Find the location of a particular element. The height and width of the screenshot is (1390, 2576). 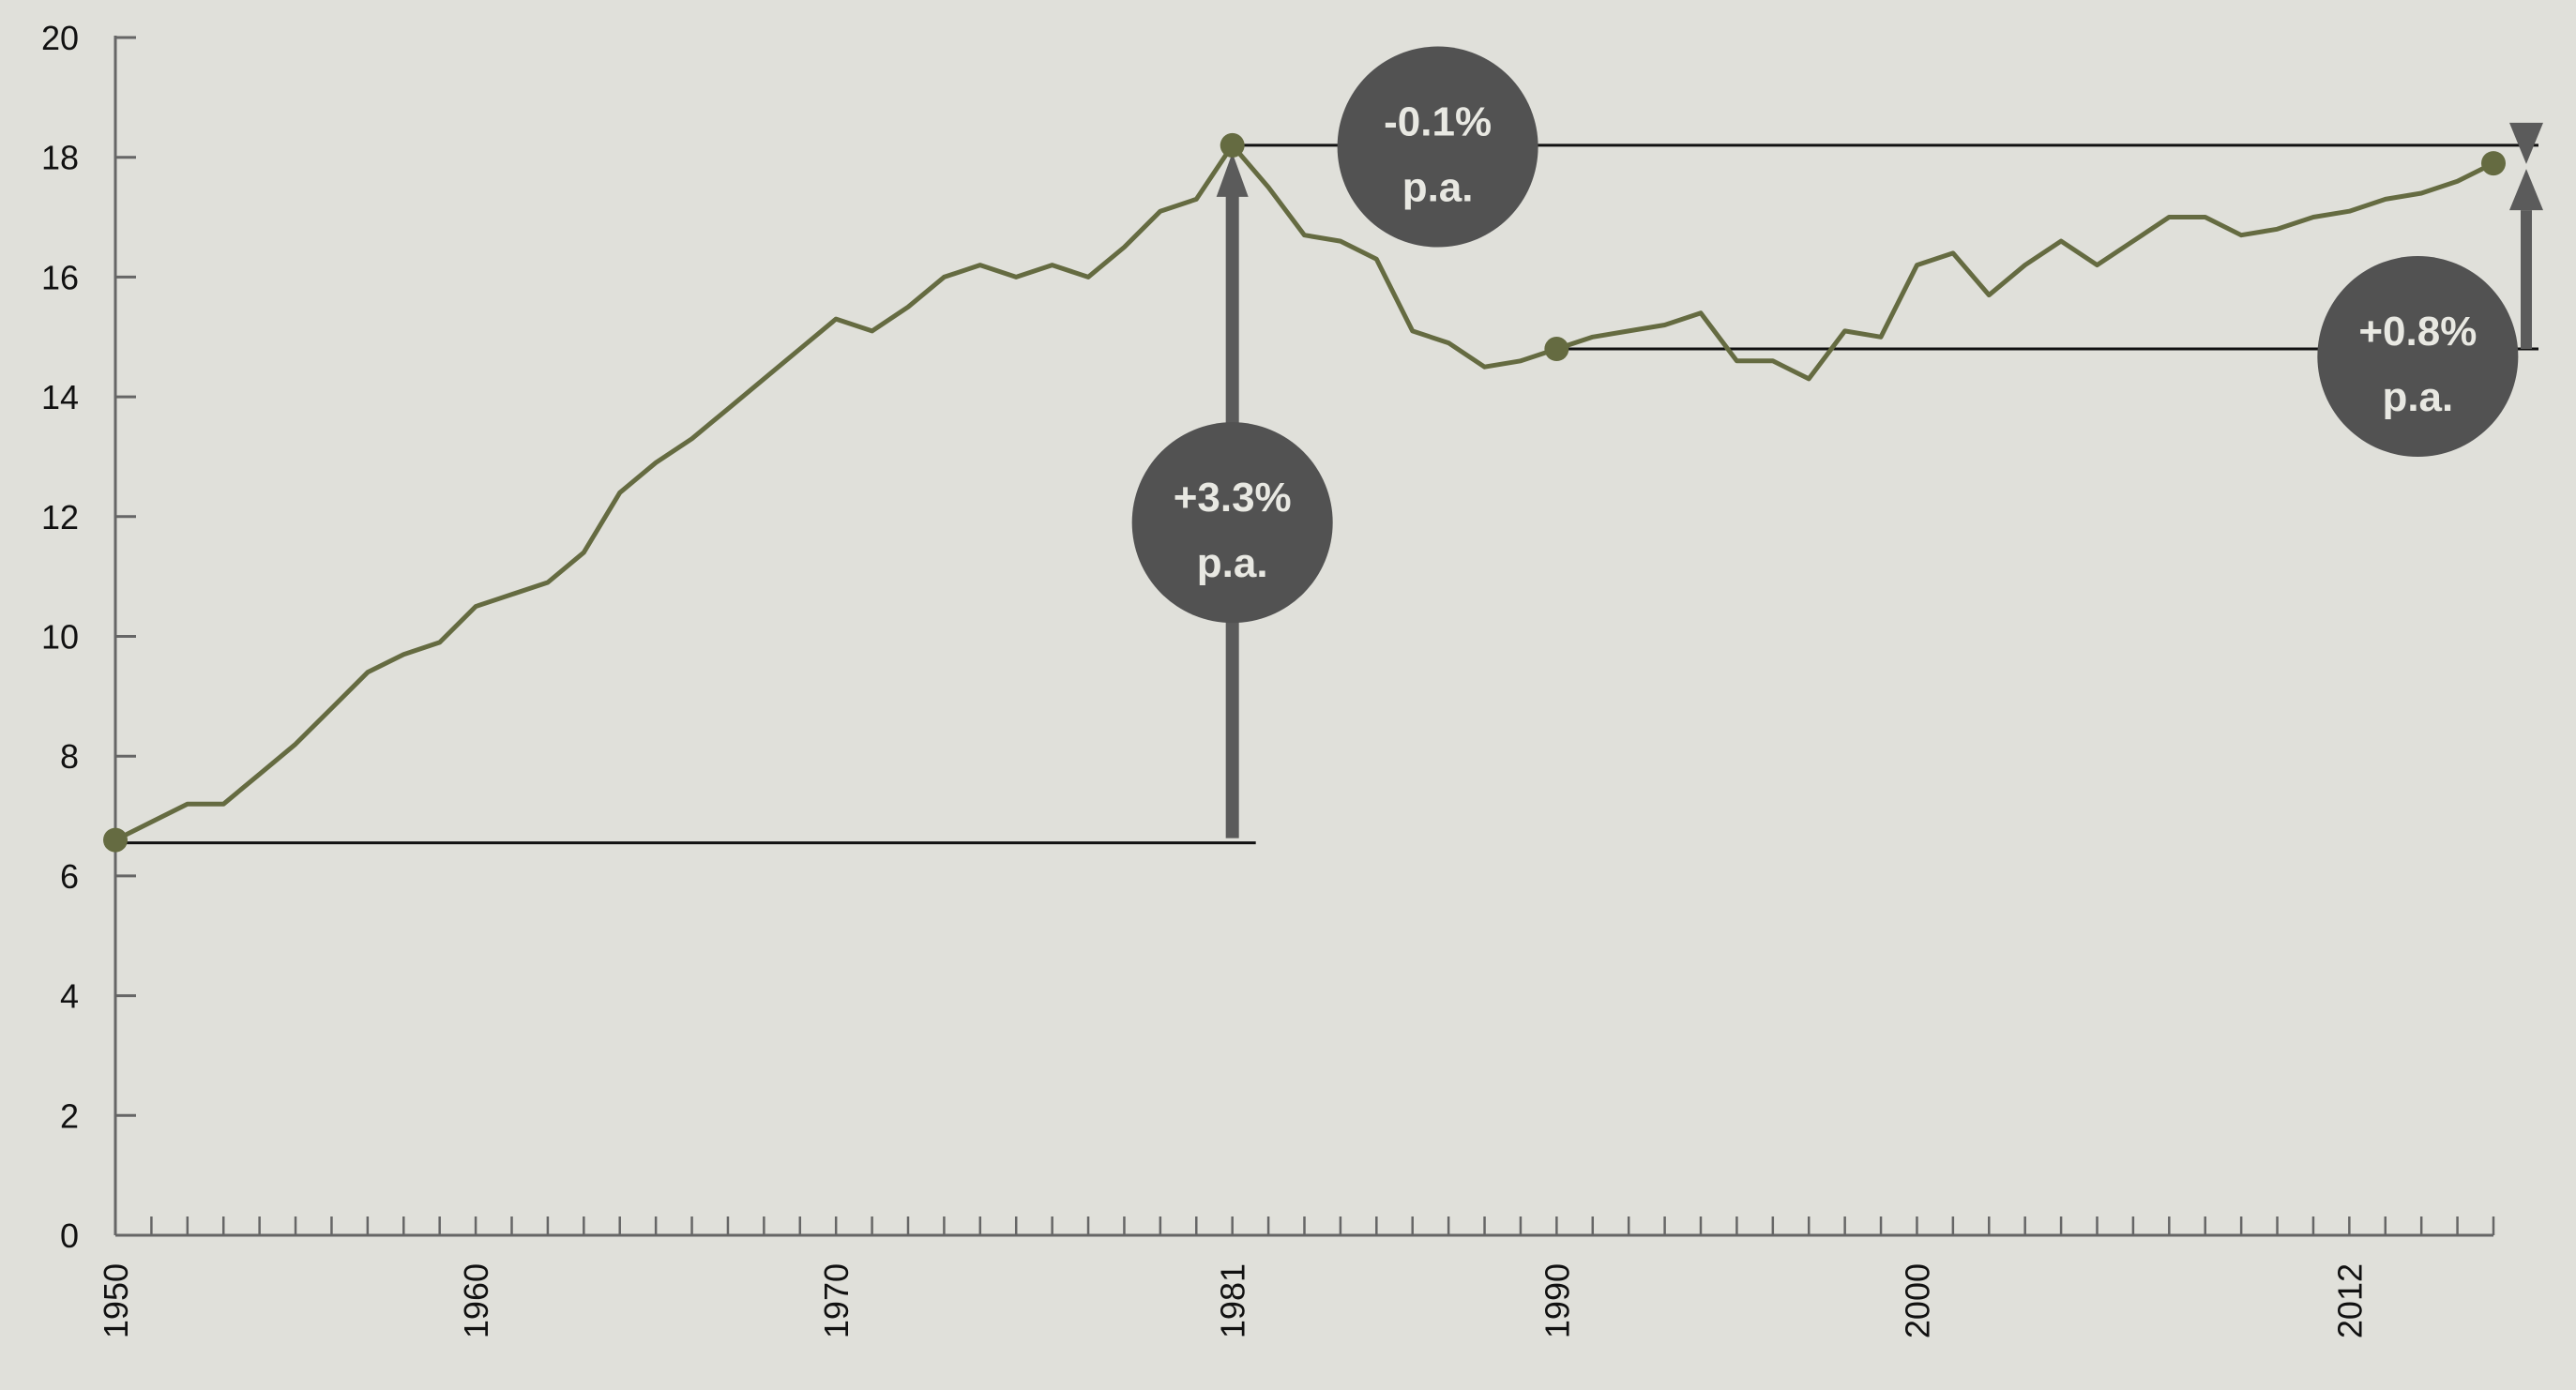

x-tick-label: 2000 is located at coordinates (1917, 1300).